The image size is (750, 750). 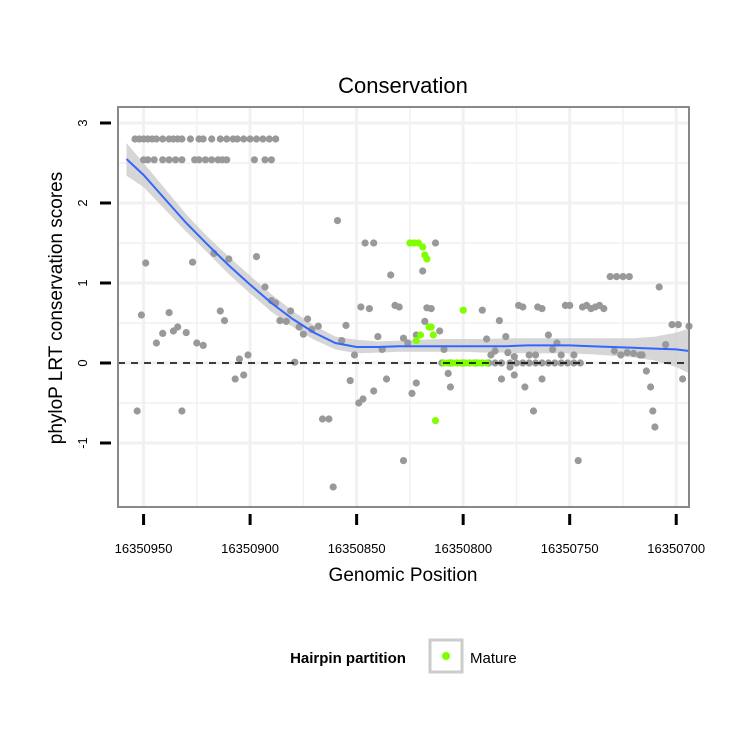 I want to click on y-tick-label-2: 1, so click(x=82, y=282).